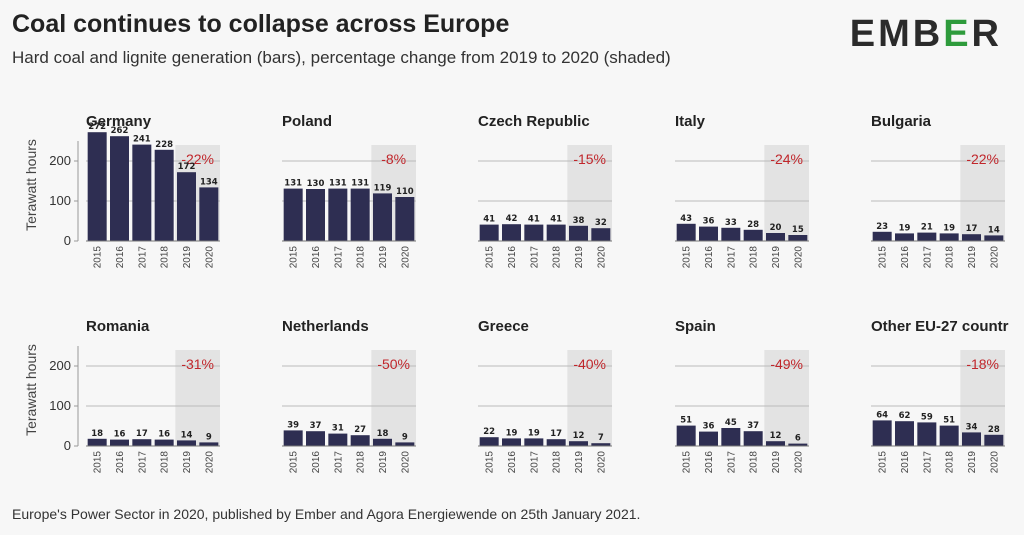 This screenshot has width=1024, height=535. I want to click on bar-value-label: 45, so click(731, 423).